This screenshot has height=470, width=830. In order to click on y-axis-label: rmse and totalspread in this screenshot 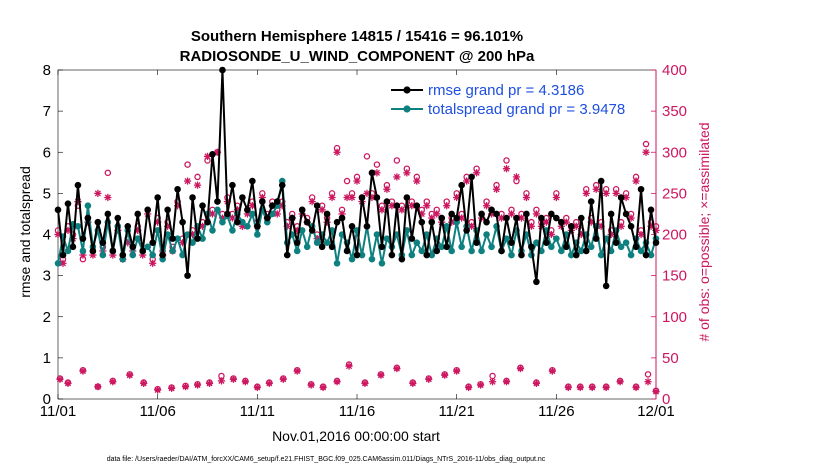, I will do `click(25, 232)`.